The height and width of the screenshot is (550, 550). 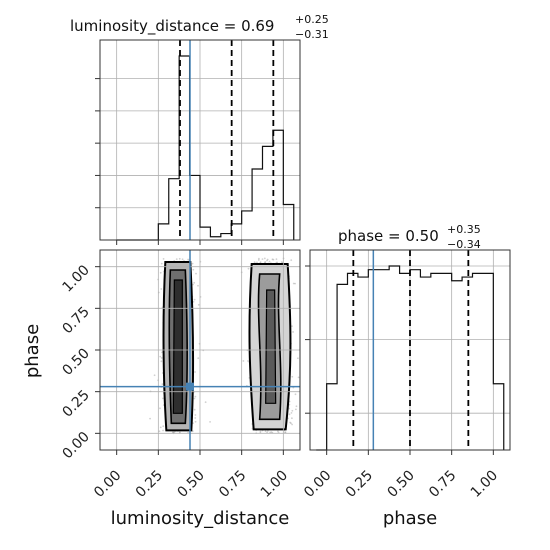 What do you see at coordinates (190, 484) in the screenshot?
I see `scatter-xtick-label-2: 0.50` at bounding box center [190, 484].